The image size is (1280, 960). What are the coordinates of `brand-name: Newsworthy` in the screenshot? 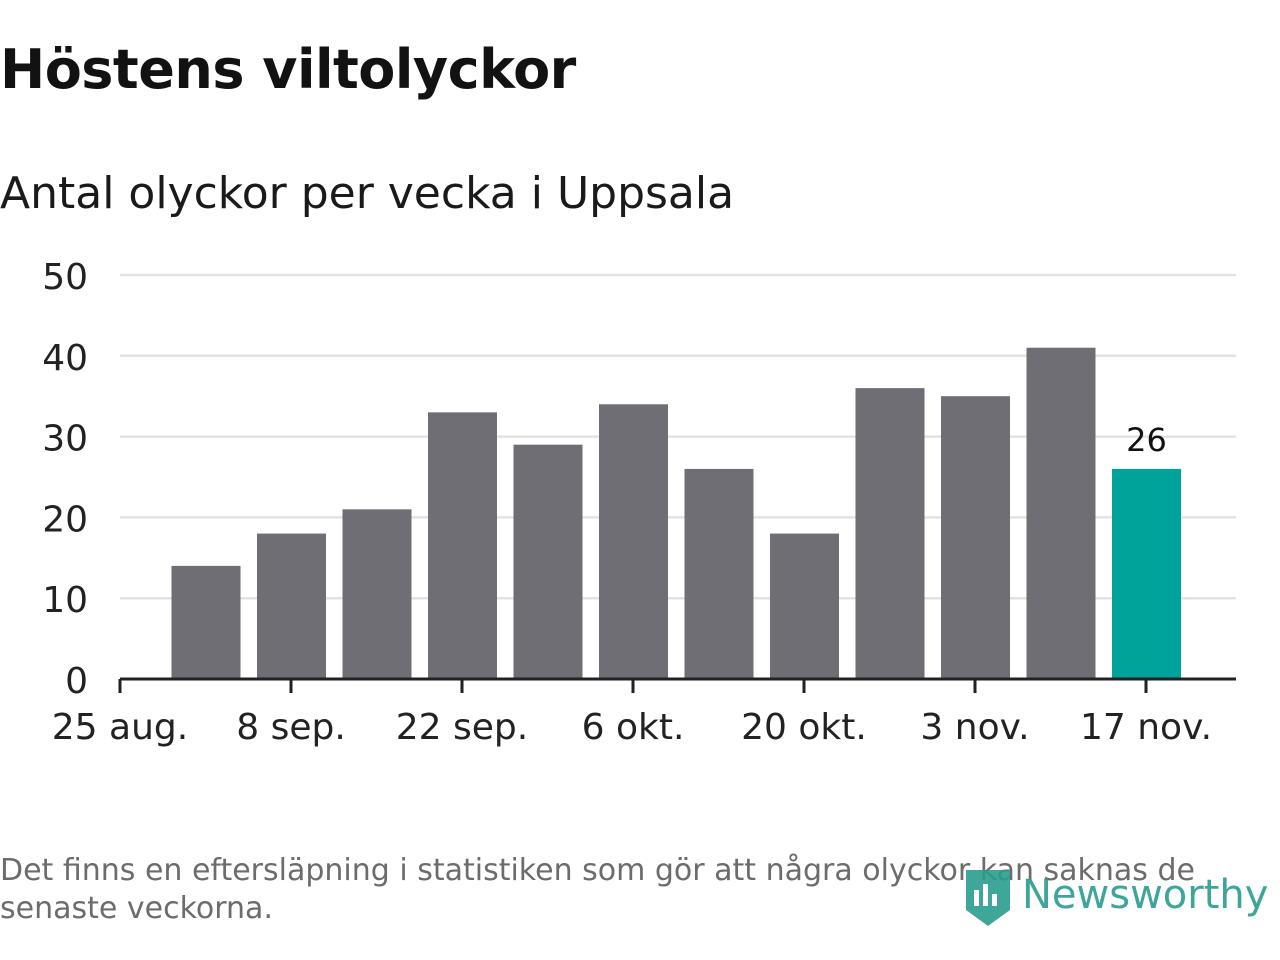 It's located at (1145, 895).